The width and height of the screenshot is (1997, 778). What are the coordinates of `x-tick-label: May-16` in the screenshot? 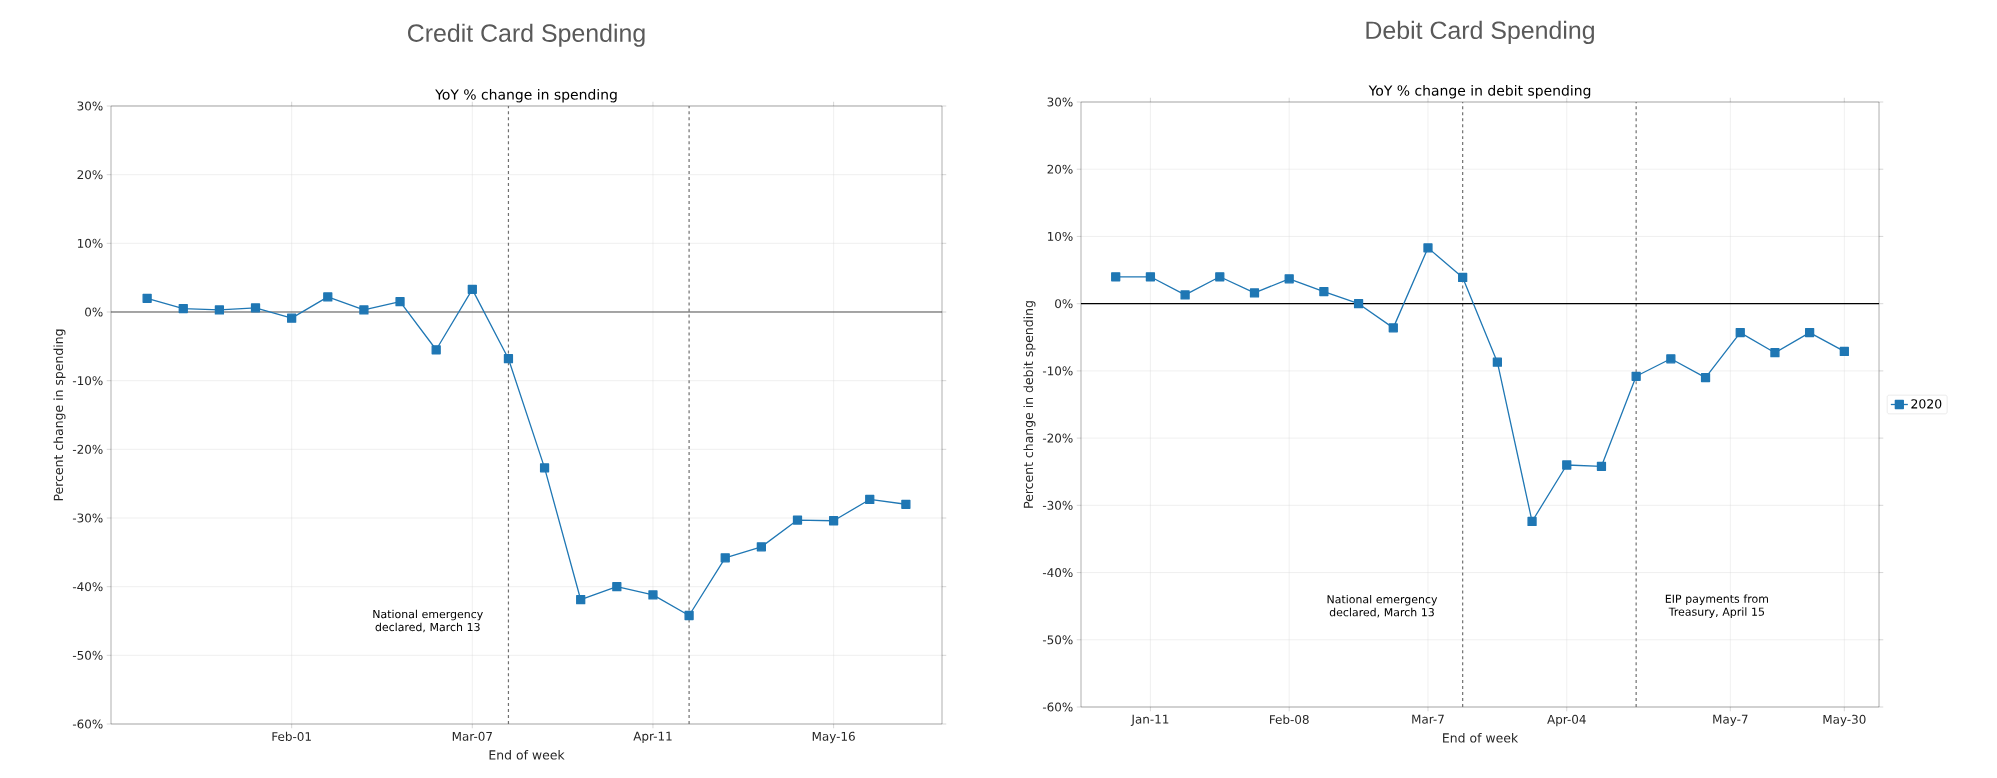 It's located at (833, 737).